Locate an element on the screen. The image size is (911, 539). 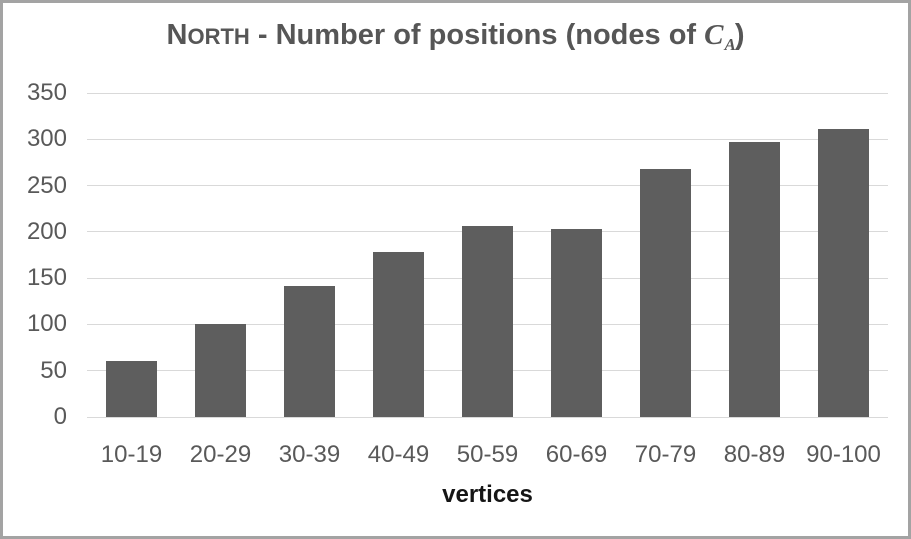
x-tick-label: 70-79 is located at coordinates (665, 454).